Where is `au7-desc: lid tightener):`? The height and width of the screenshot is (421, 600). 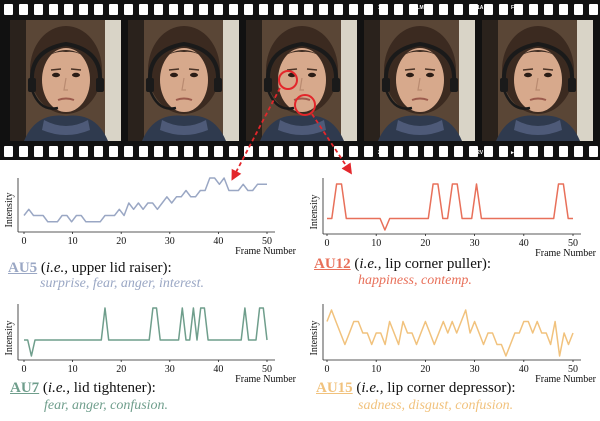
au7-desc: lid tightener): is located at coordinates (113, 388).